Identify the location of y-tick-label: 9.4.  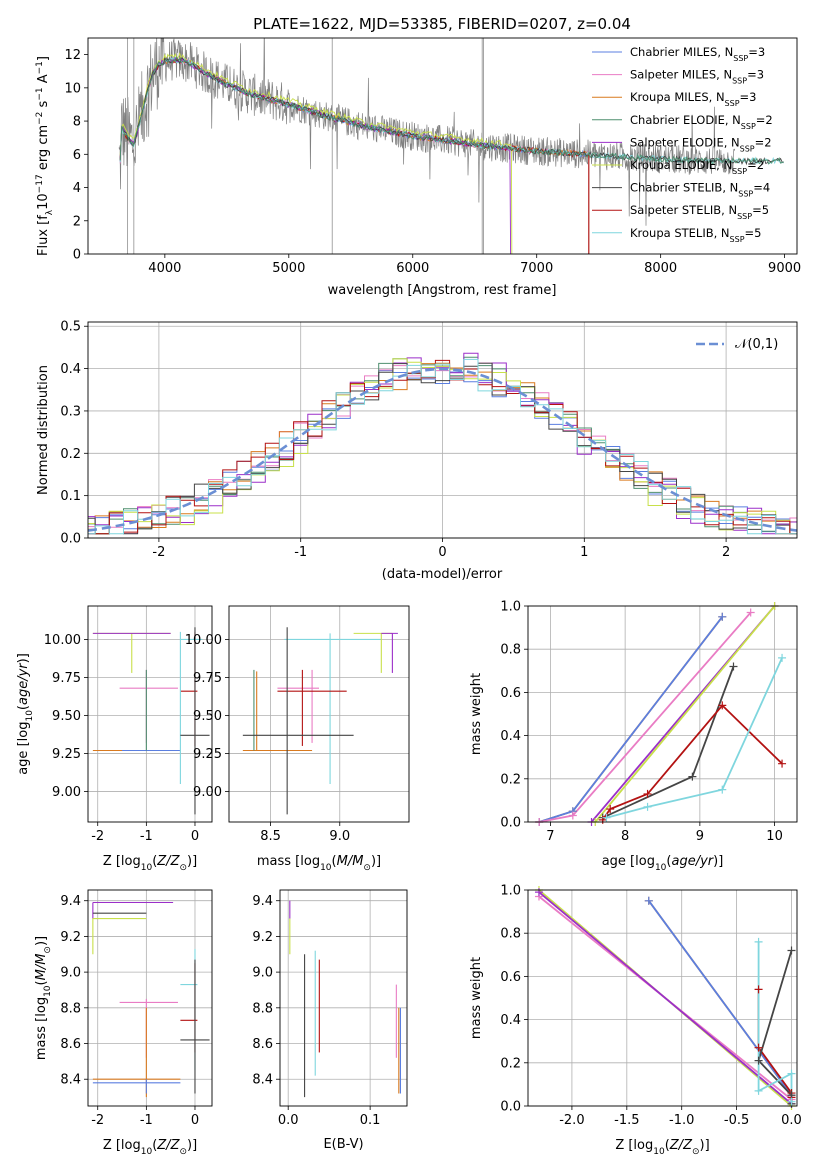
(70, 901).